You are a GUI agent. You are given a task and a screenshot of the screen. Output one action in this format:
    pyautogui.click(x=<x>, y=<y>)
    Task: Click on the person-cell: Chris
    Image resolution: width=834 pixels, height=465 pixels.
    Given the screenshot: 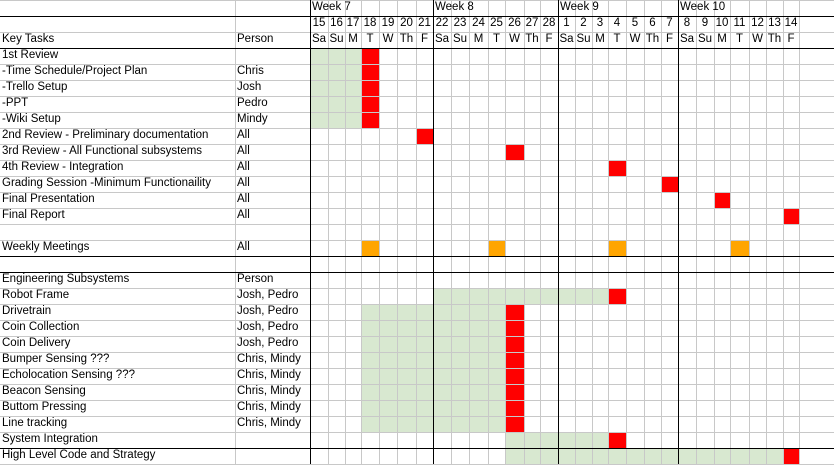 What is the action you would take?
    pyautogui.click(x=250, y=71)
    